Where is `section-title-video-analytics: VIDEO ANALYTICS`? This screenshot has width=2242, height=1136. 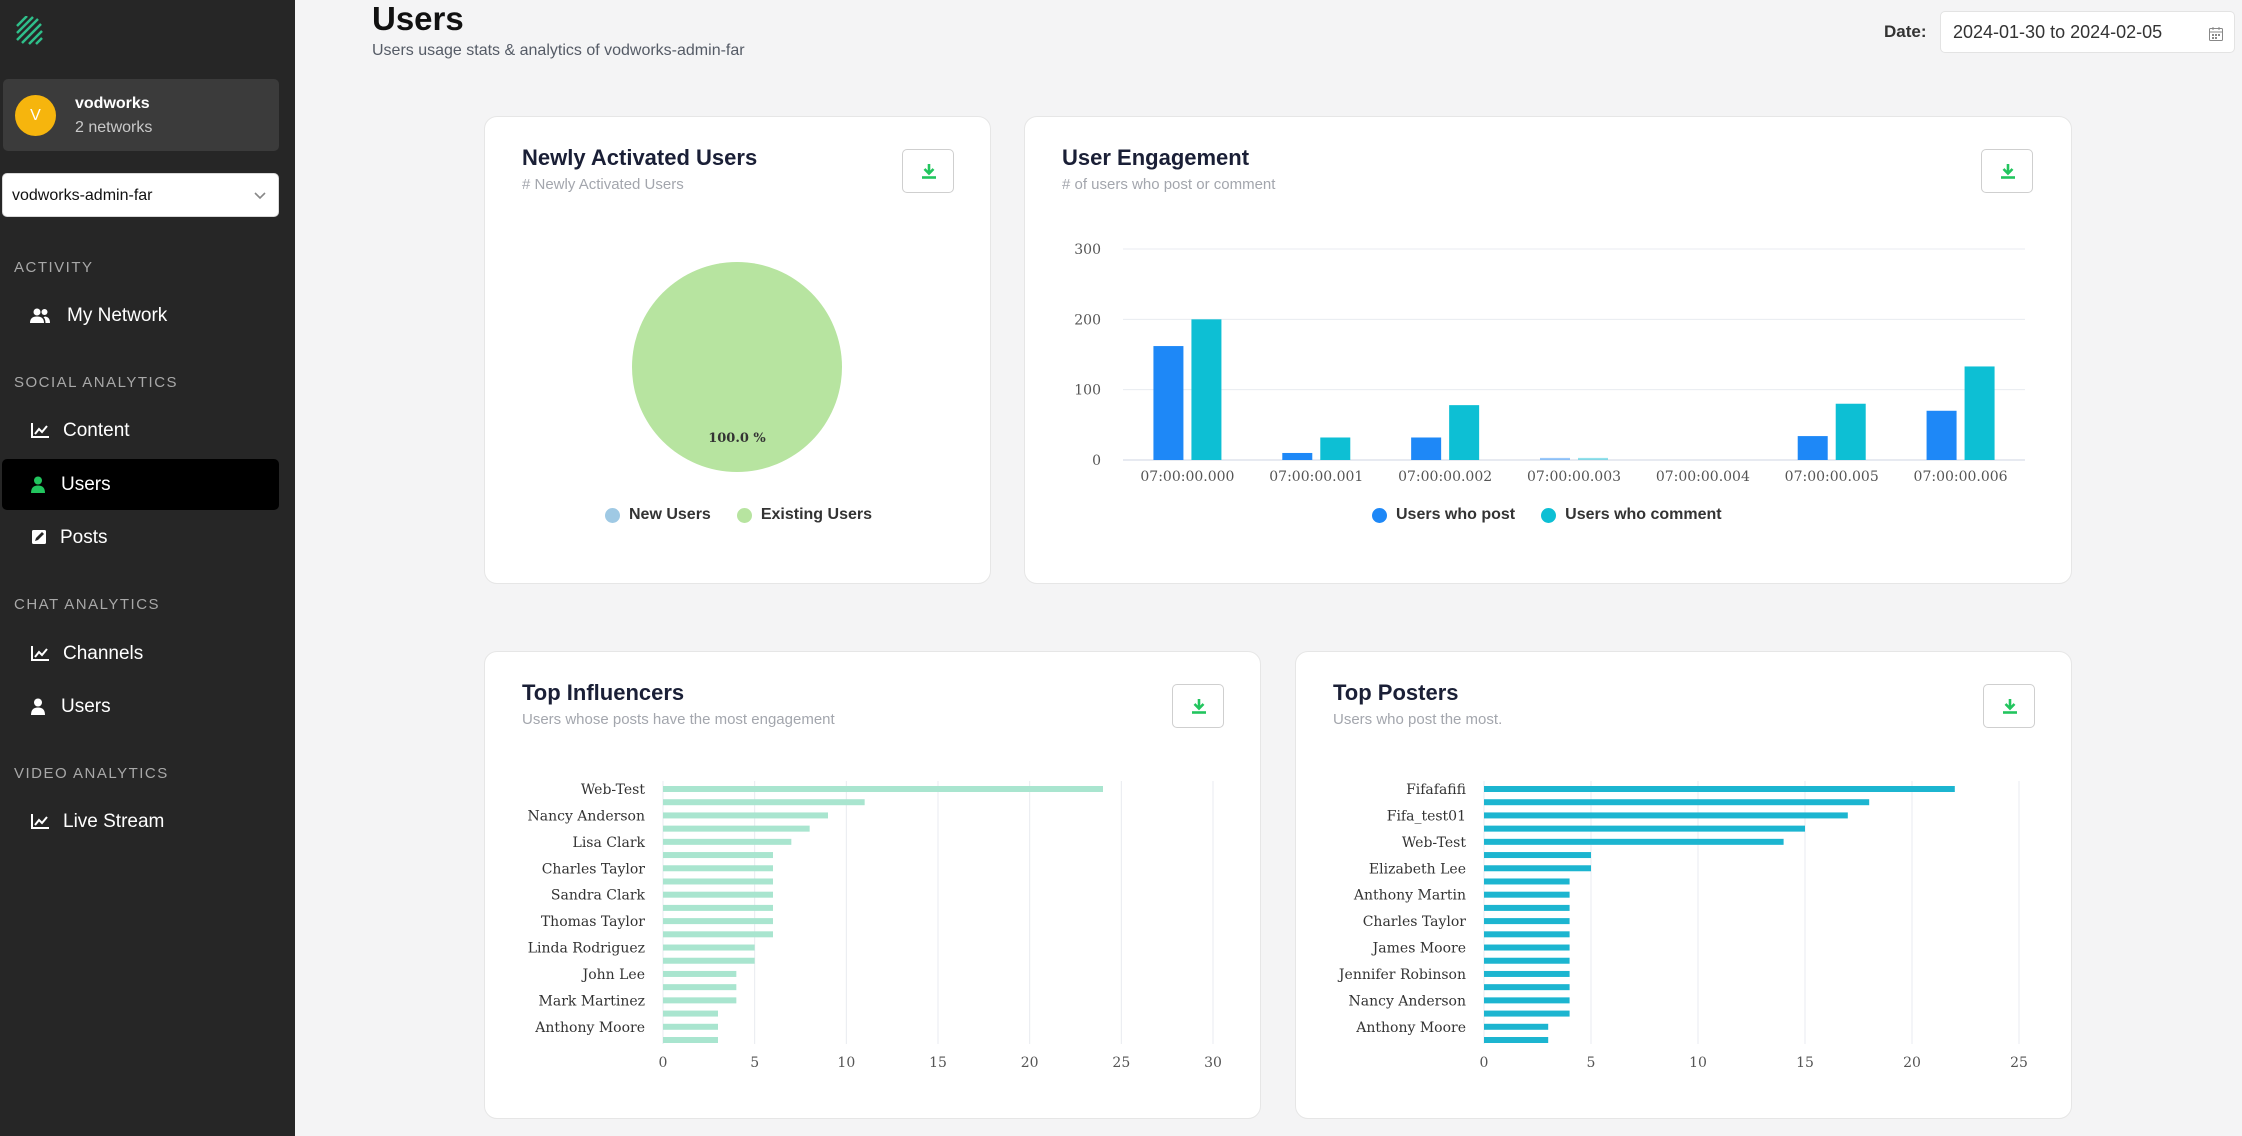
section-title-video-analytics: VIDEO ANALYTICS is located at coordinates (91, 773).